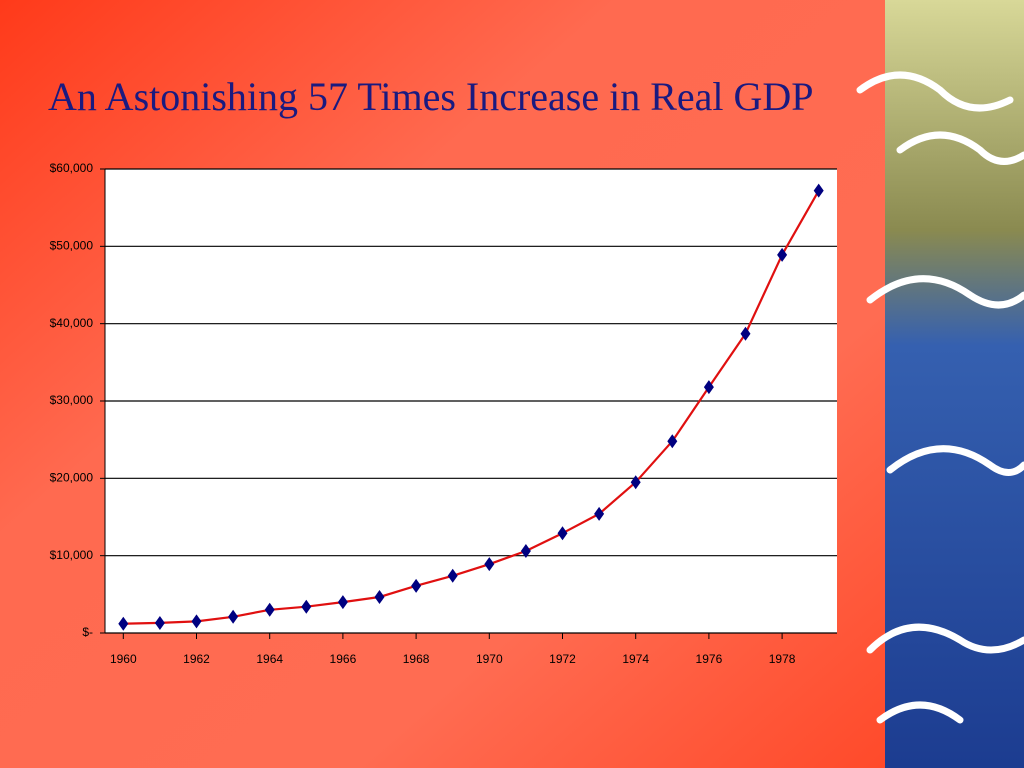 Image resolution: width=1024 pixels, height=768 pixels. I want to click on y-tick-label: $40,000, so click(72, 323).